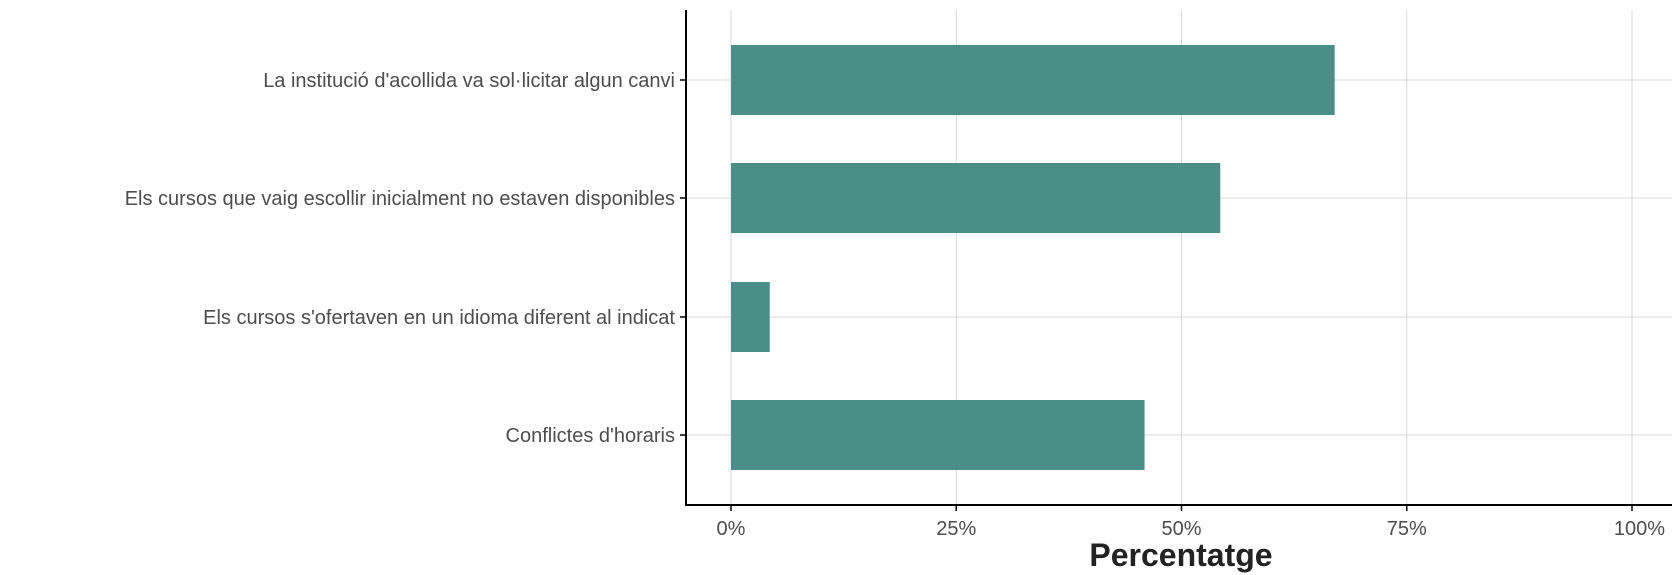  Describe the element at coordinates (956, 529) in the screenshot. I see `x-tick-label: 25%` at that location.